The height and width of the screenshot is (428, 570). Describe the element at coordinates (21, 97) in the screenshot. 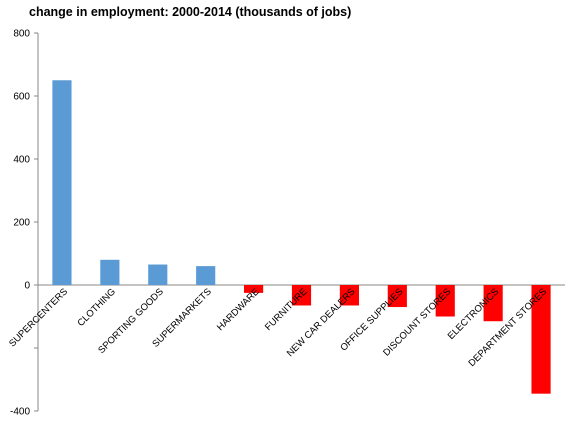

I see `y-tick-label: 600` at that location.